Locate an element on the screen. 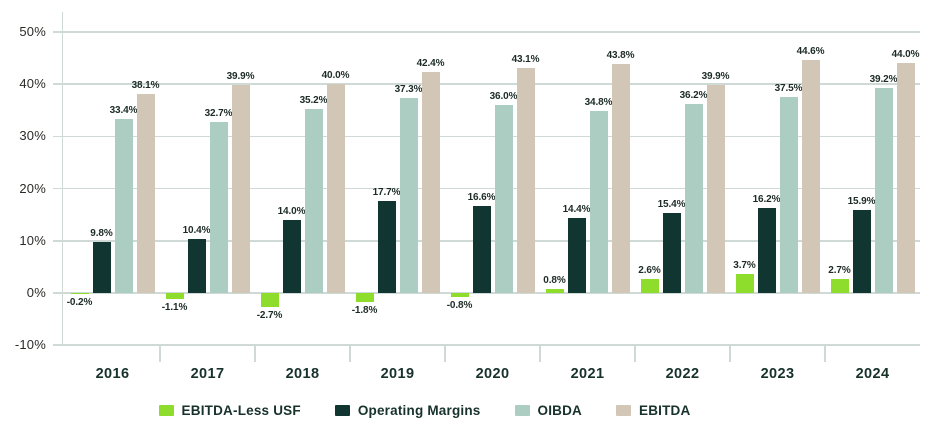 This screenshot has width=945, height=439. x-axis-label-2019: 2019 is located at coordinates (397, 374).